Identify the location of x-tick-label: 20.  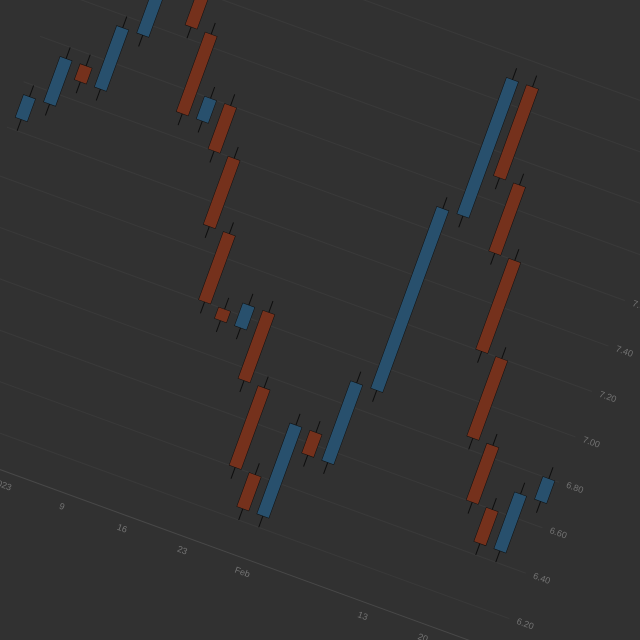
(422, 635).